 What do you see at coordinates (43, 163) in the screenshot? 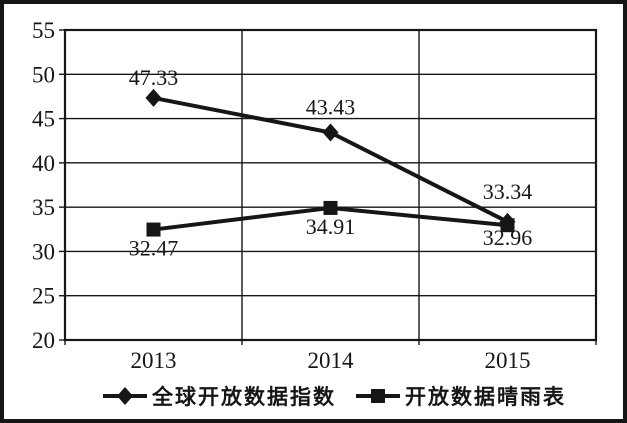
I see `y-tick-label: 40` at bounding box center [43, 163].